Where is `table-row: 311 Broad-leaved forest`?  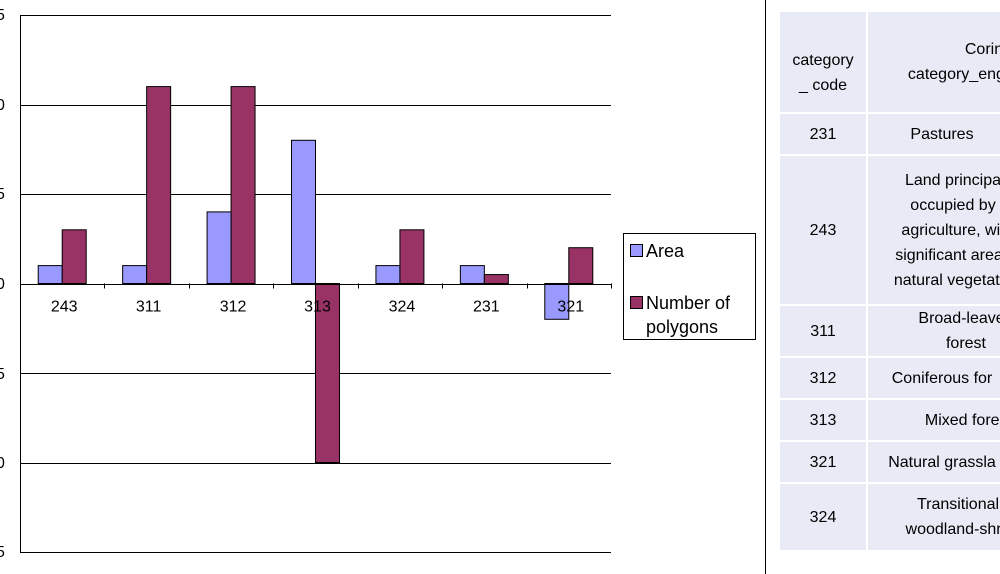
table-row: 311 Broad-leaved forest is located at coordinates (890, 331).